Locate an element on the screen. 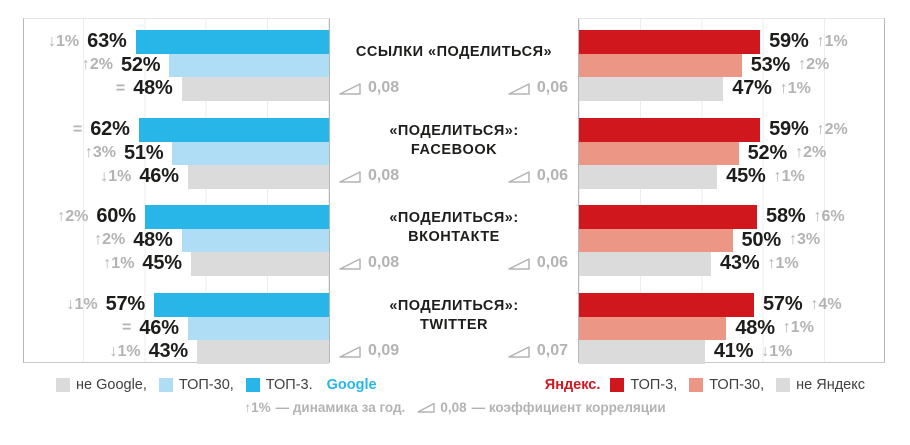 This screenshot has height=445, width=910. legend-item: ТОП-30, is located at coordinates (196, 385).